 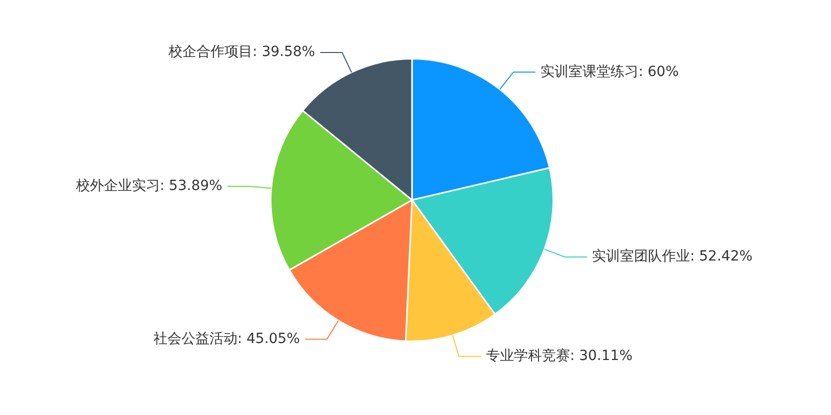 I want to click on slice-label: 校企合作项目: 39.58%, so click(x=242, y=52).